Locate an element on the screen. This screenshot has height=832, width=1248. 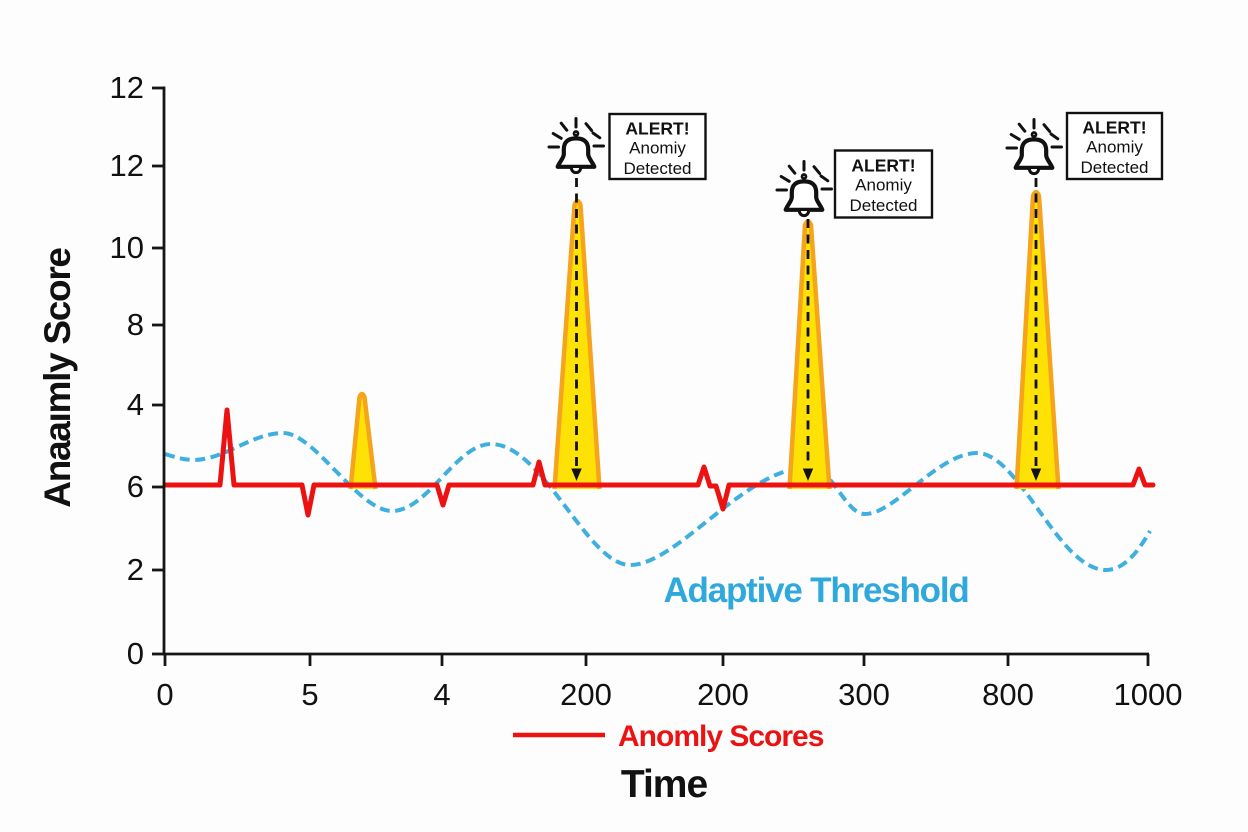
svg-text: 8 is located at coordinates (135, 324).